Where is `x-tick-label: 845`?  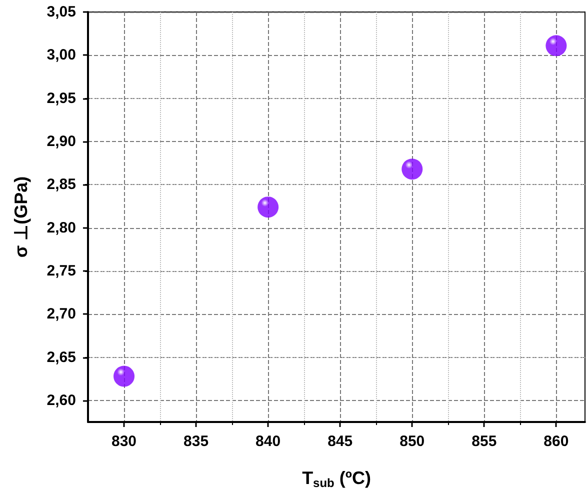 x-tick-label: 845 is located at coordinates (340, 441).